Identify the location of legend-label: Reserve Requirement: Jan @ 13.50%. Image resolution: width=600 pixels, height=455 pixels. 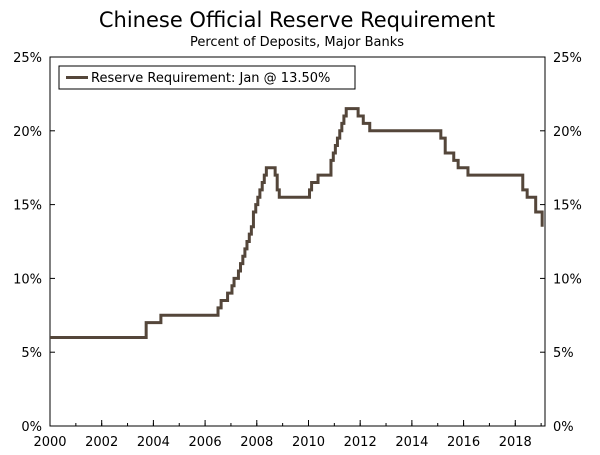
(210, 78).